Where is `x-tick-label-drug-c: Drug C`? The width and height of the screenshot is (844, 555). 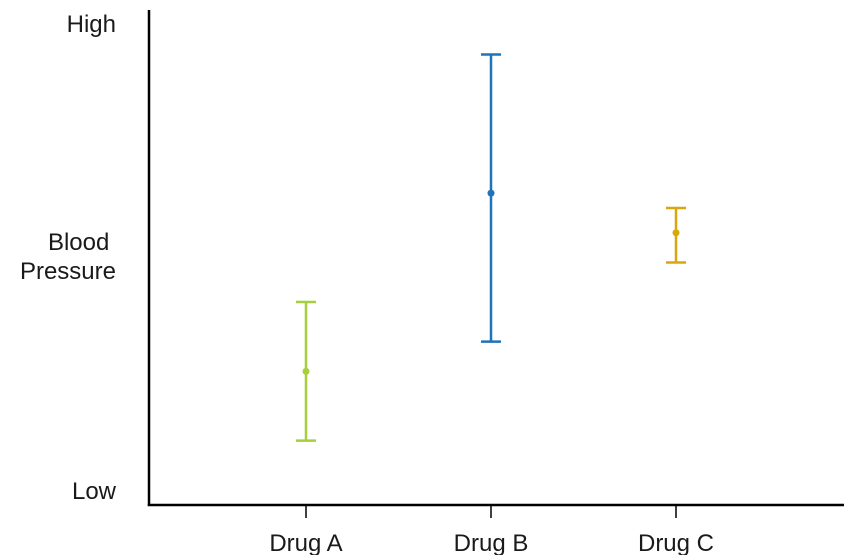
x-tick-label-drug-c: Drug C is located at coordinates (676, 542).